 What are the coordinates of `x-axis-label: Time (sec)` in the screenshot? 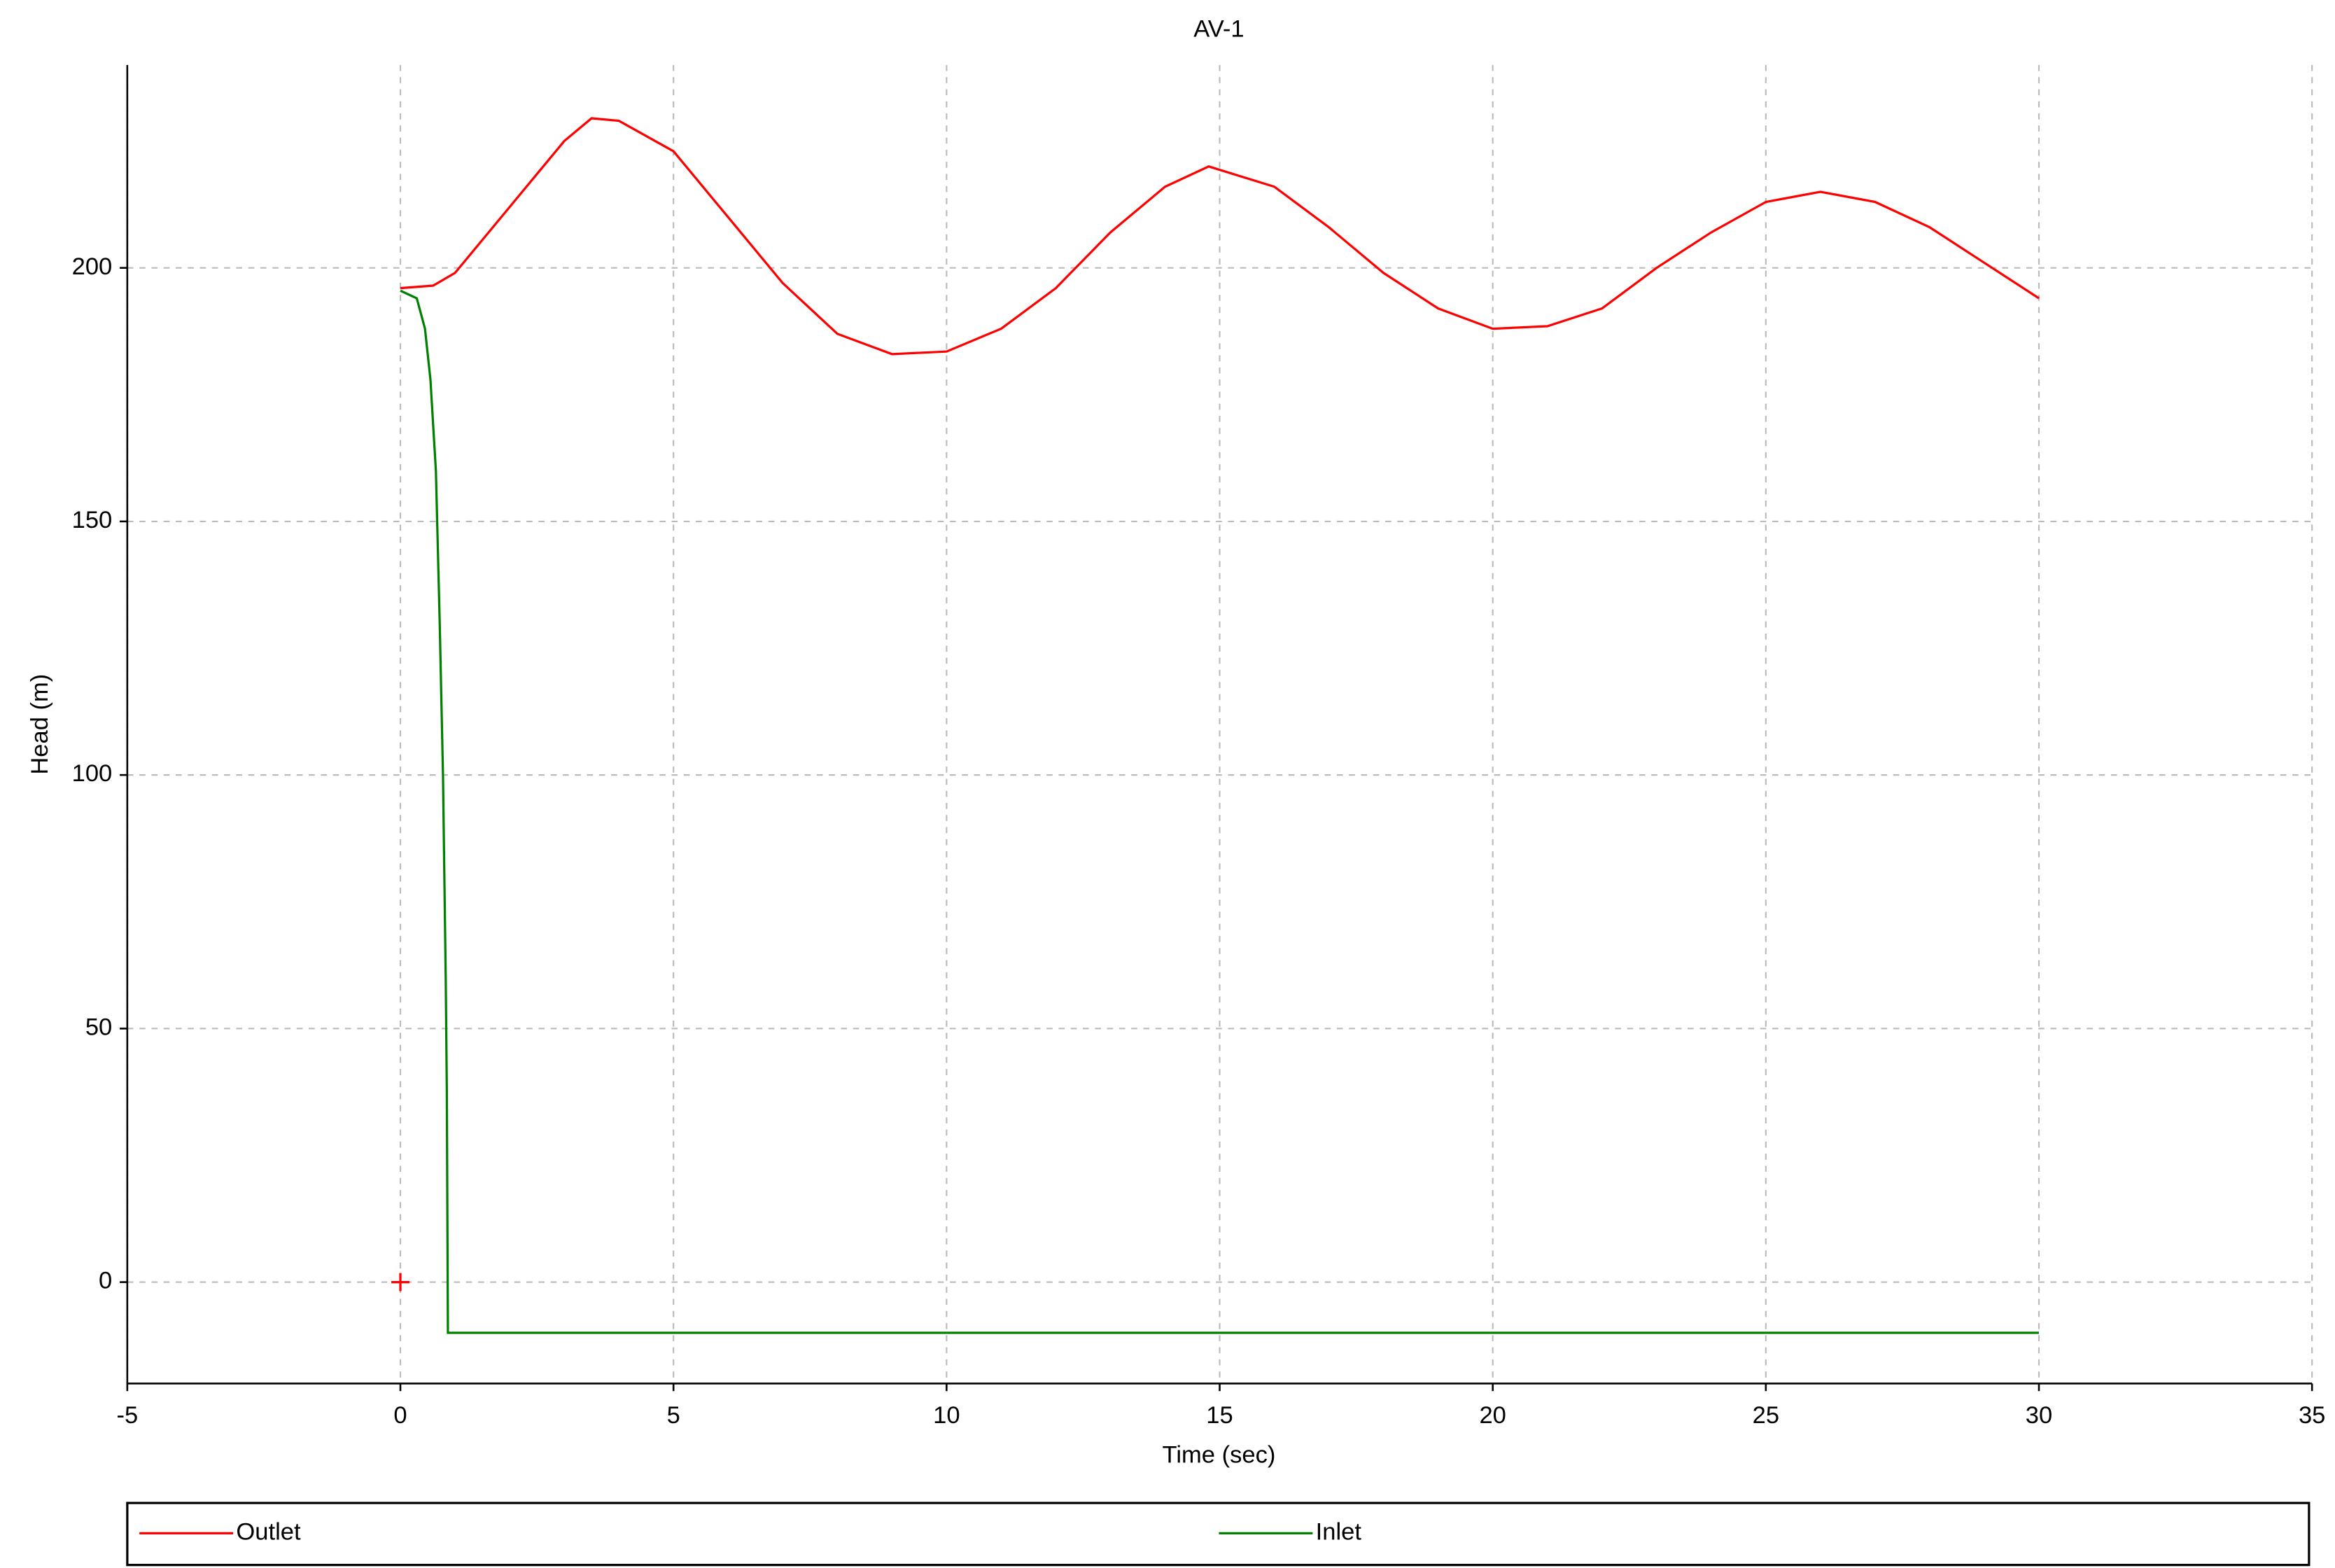 It's located at (1219, 1454).